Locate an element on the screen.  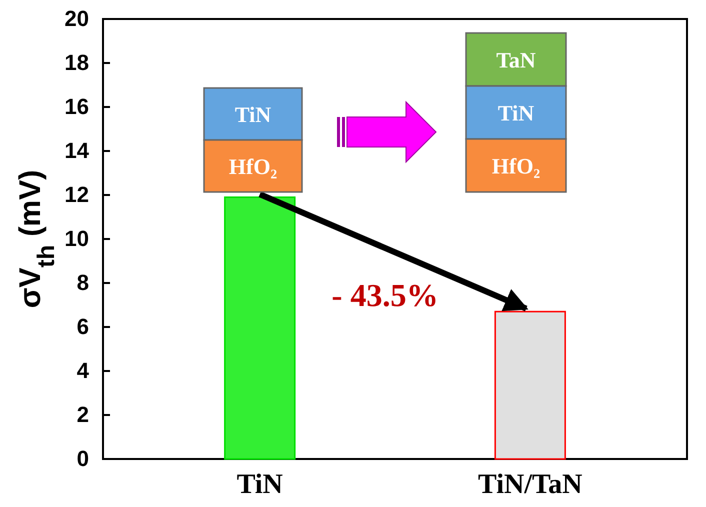
y-tick-label: 8 is located at coordinates (82, 283).